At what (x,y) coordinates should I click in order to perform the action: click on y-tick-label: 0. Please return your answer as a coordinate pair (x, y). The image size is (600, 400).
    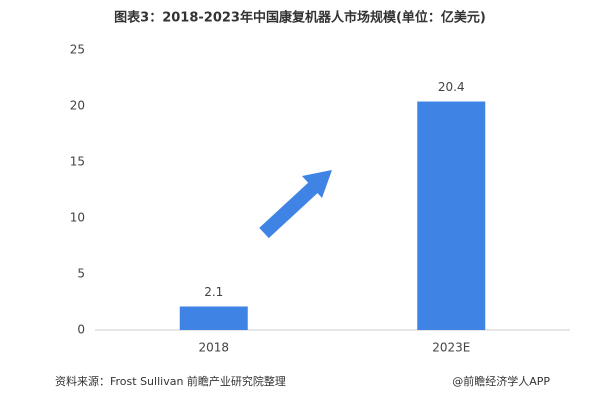
    Looking at the image, I should click on (81, 330).